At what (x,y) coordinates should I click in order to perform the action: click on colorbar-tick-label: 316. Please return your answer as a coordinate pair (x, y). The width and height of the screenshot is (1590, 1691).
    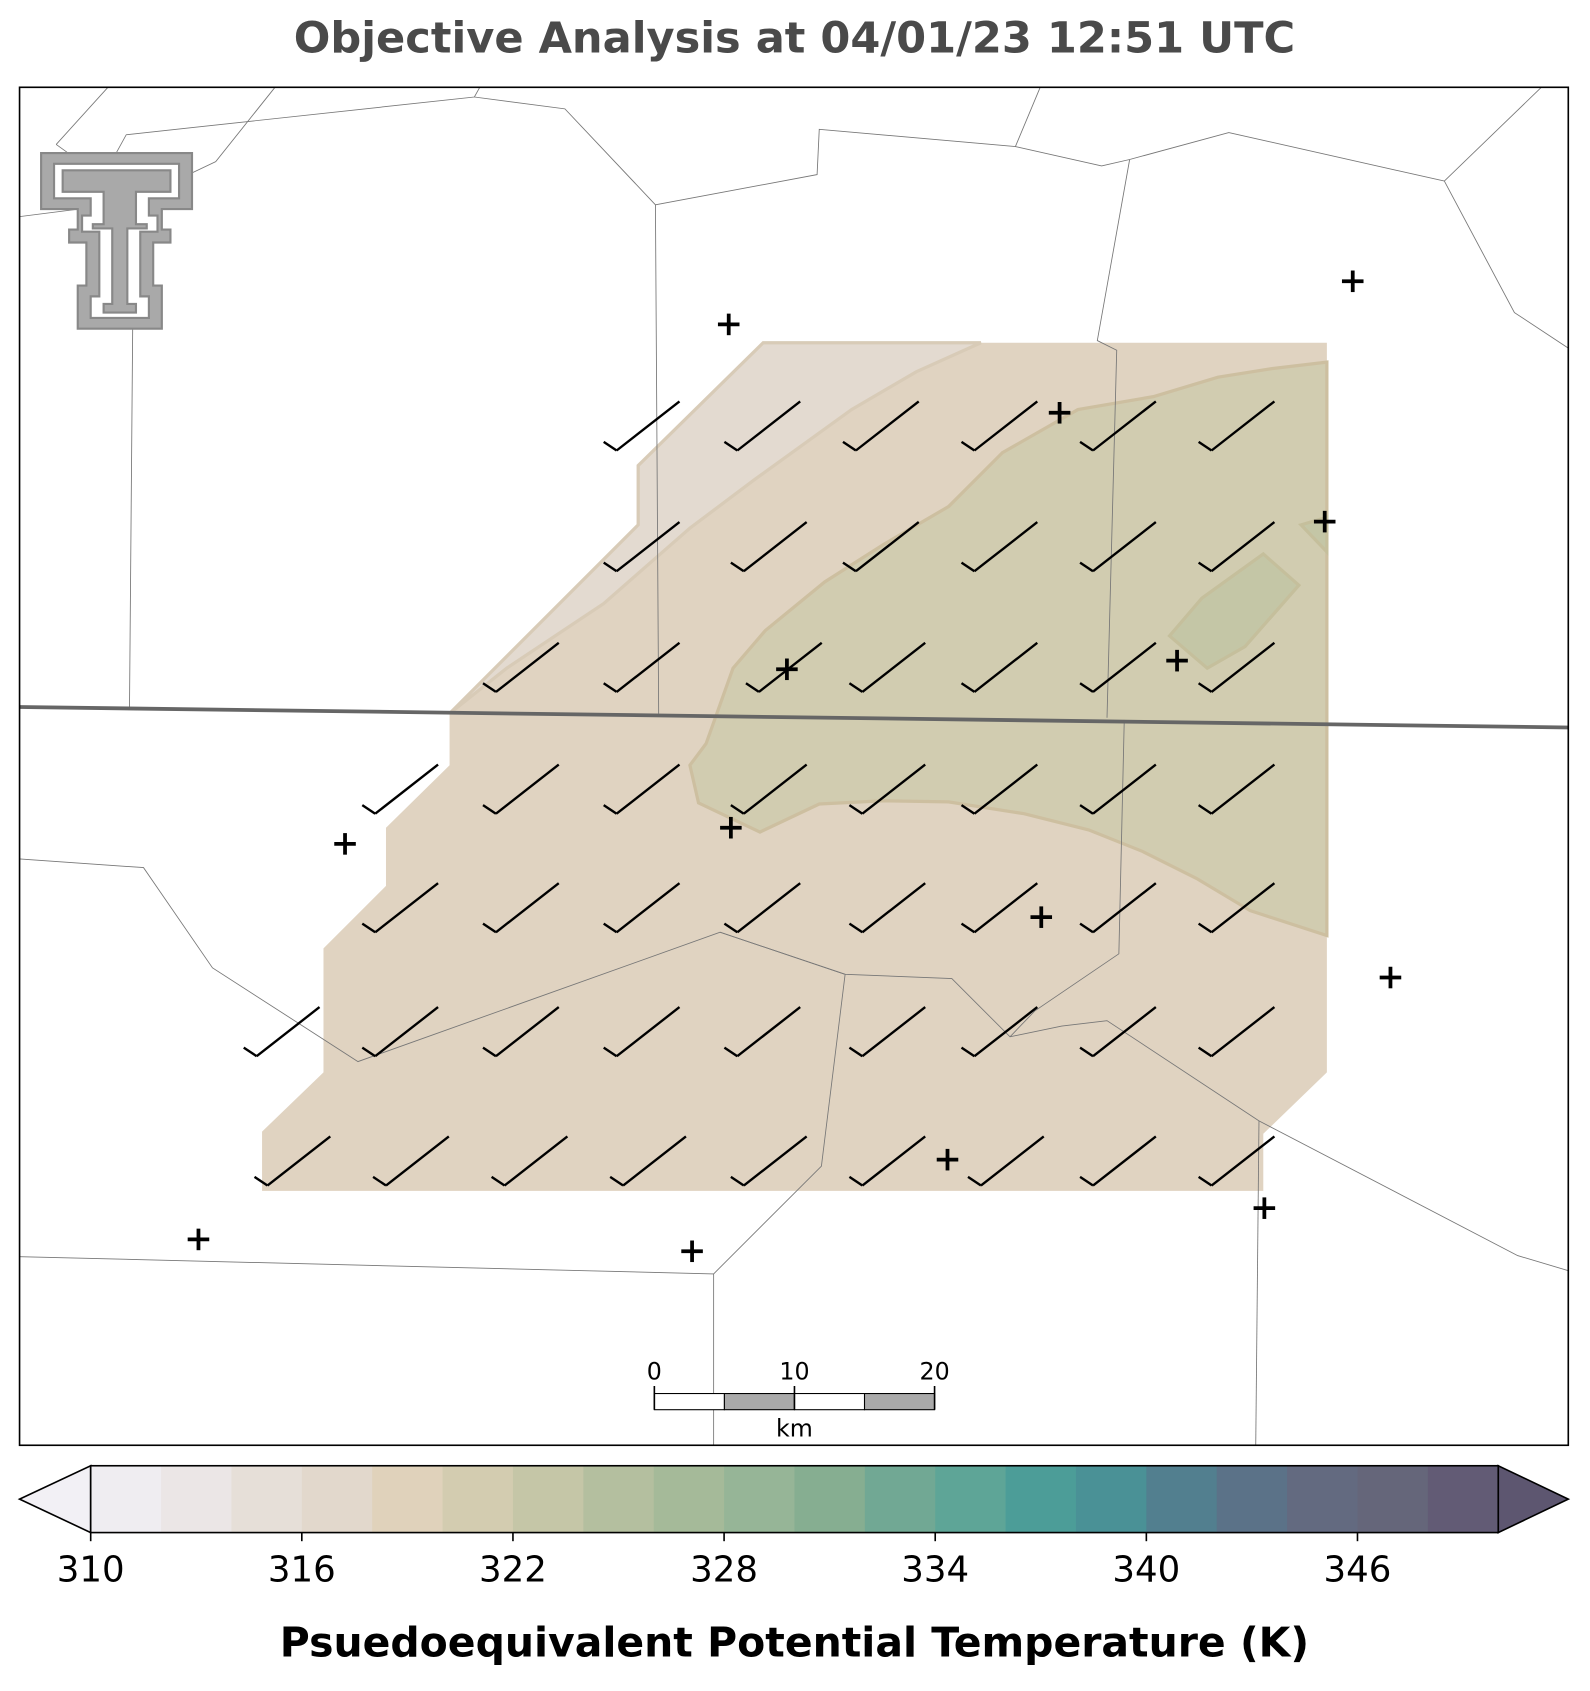
    Looking at the image, I should click on (302, 1569).